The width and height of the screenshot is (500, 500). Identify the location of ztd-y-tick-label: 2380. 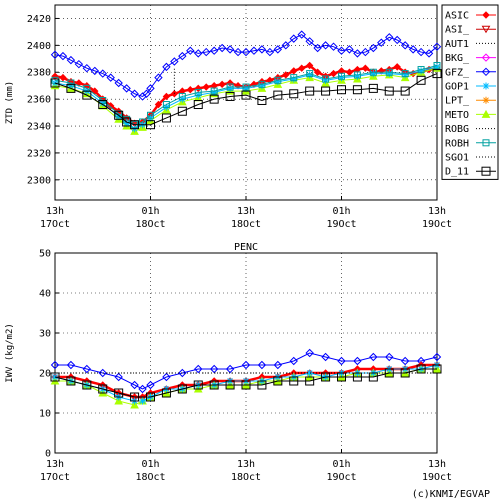
(39, 73).